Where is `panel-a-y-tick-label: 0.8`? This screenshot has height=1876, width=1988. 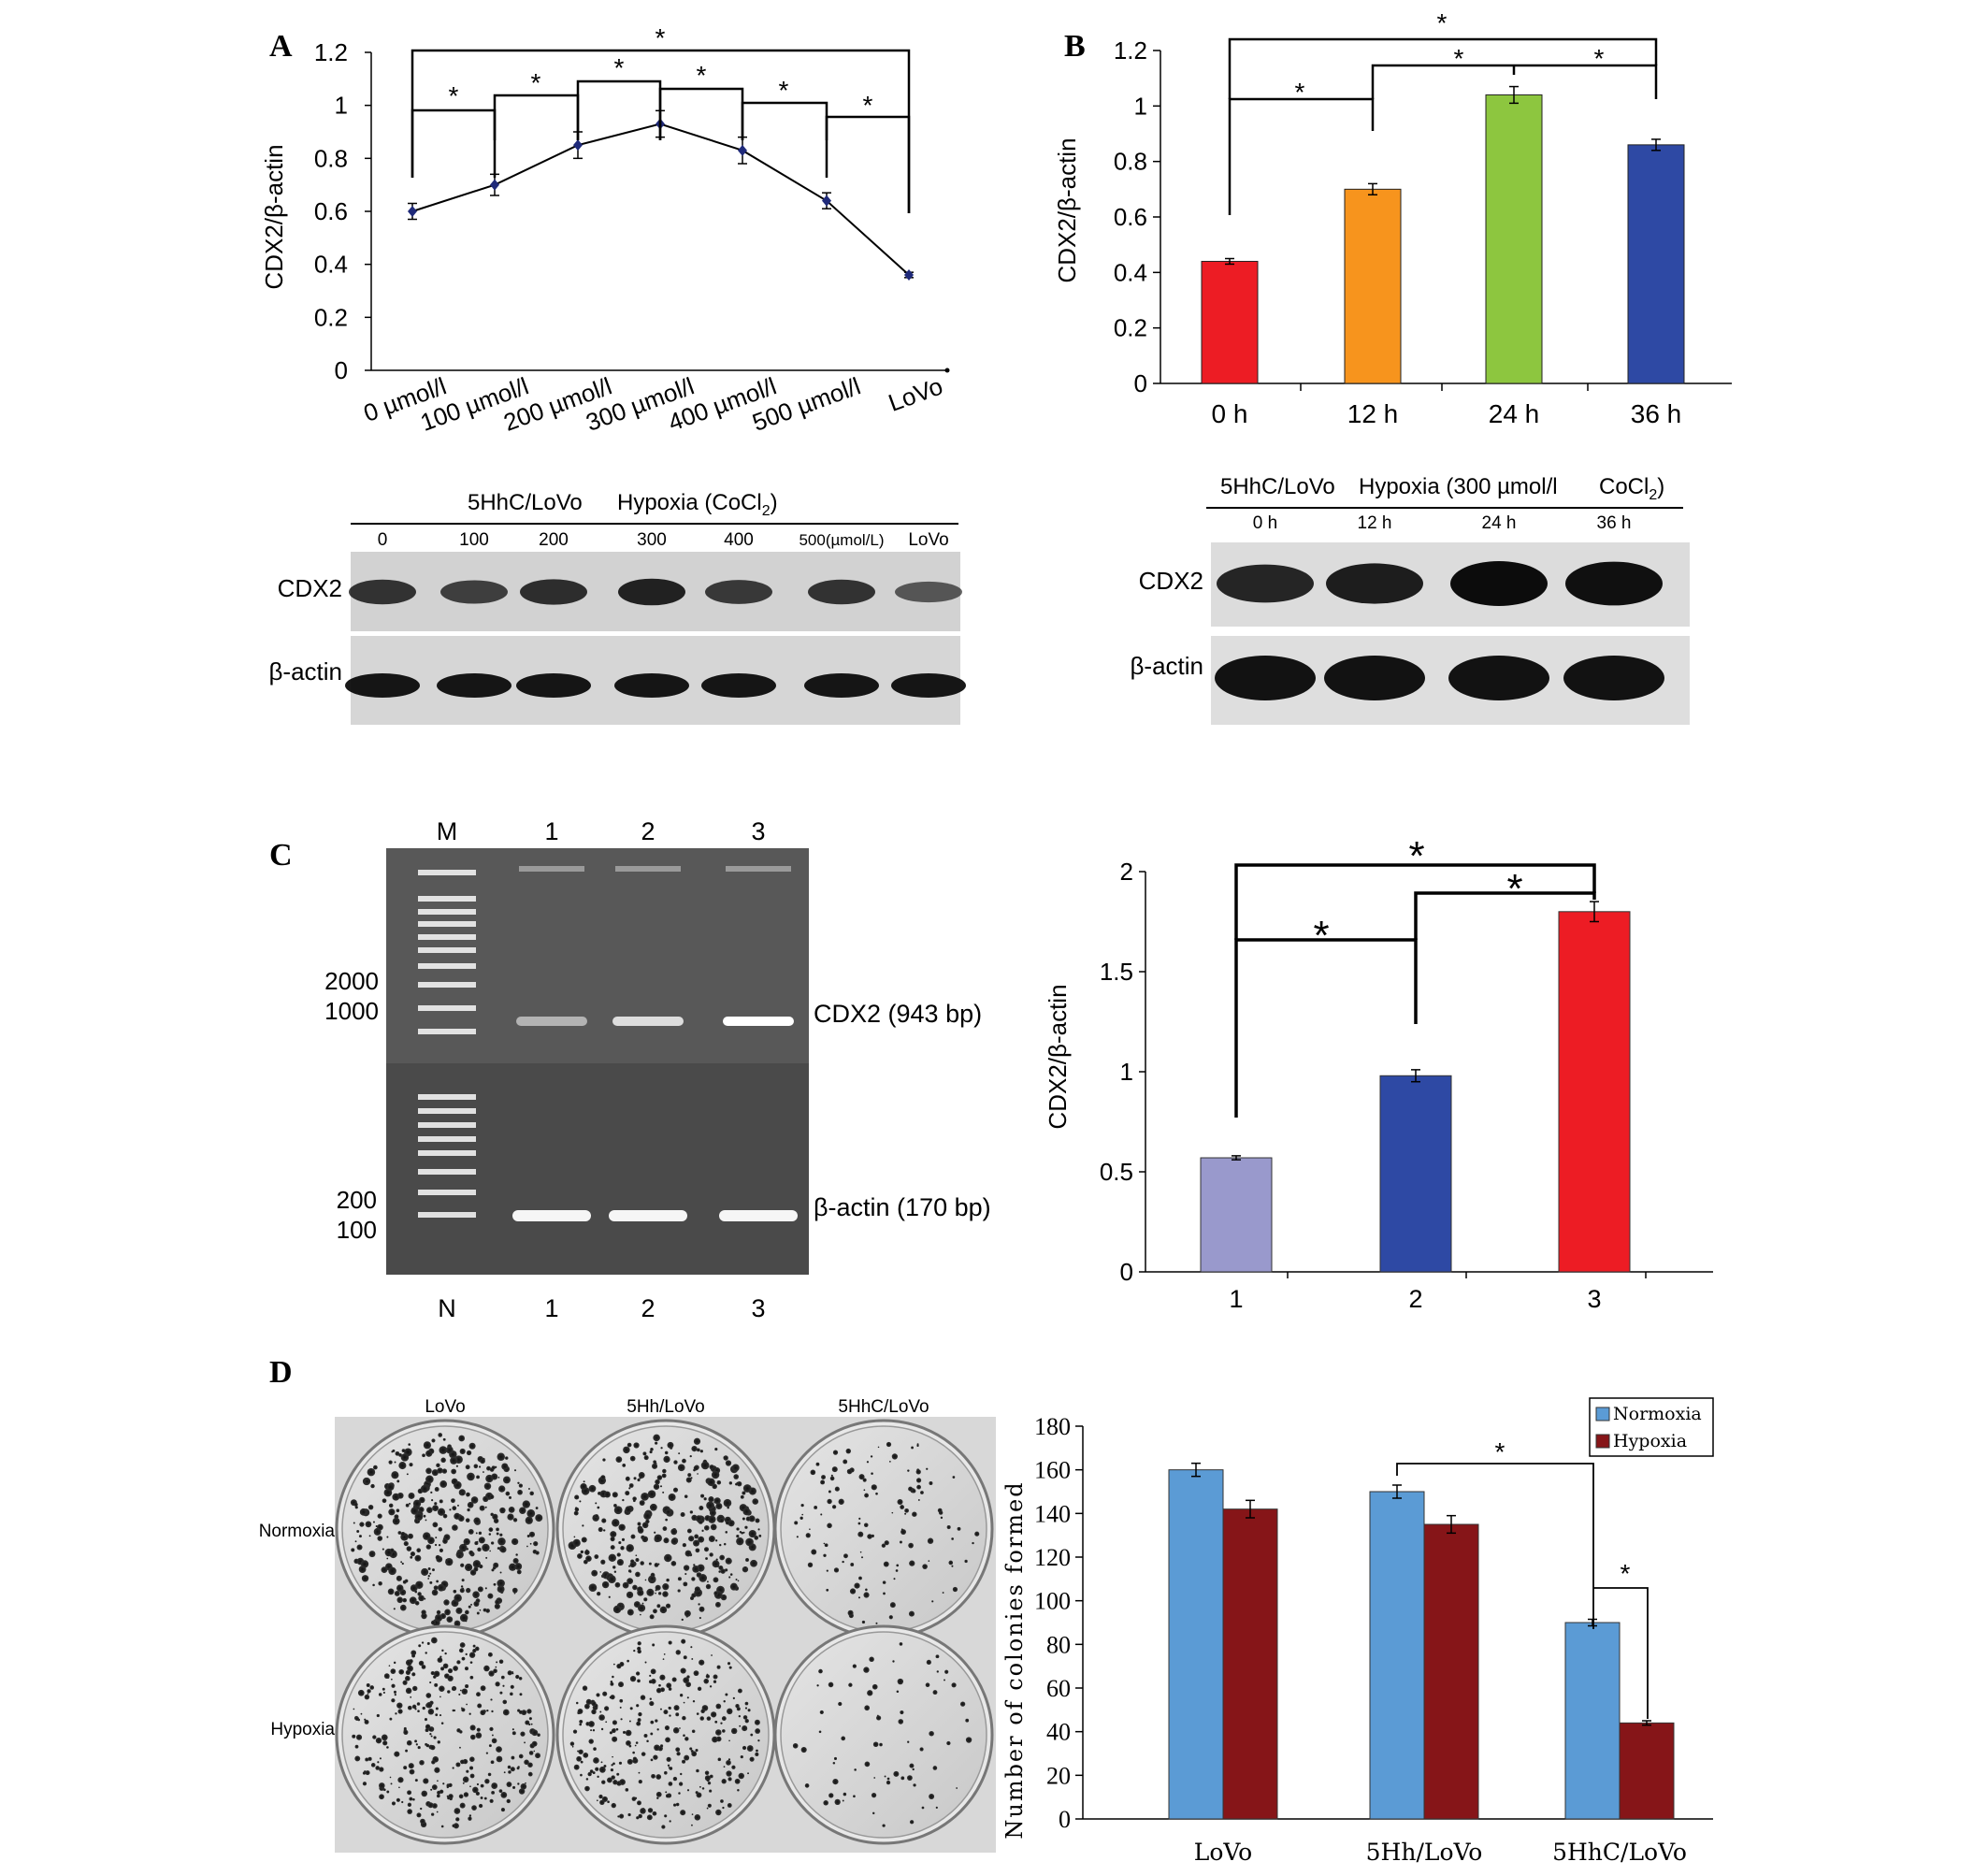 panel-a-y-tick-label: 0.8 is located at coordinates (331, 158).